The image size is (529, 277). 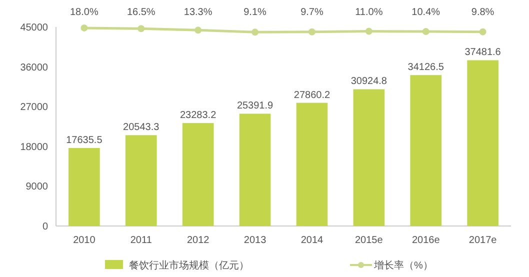 I want to click on data-label: 11.0%, so click(x=369, y=12).